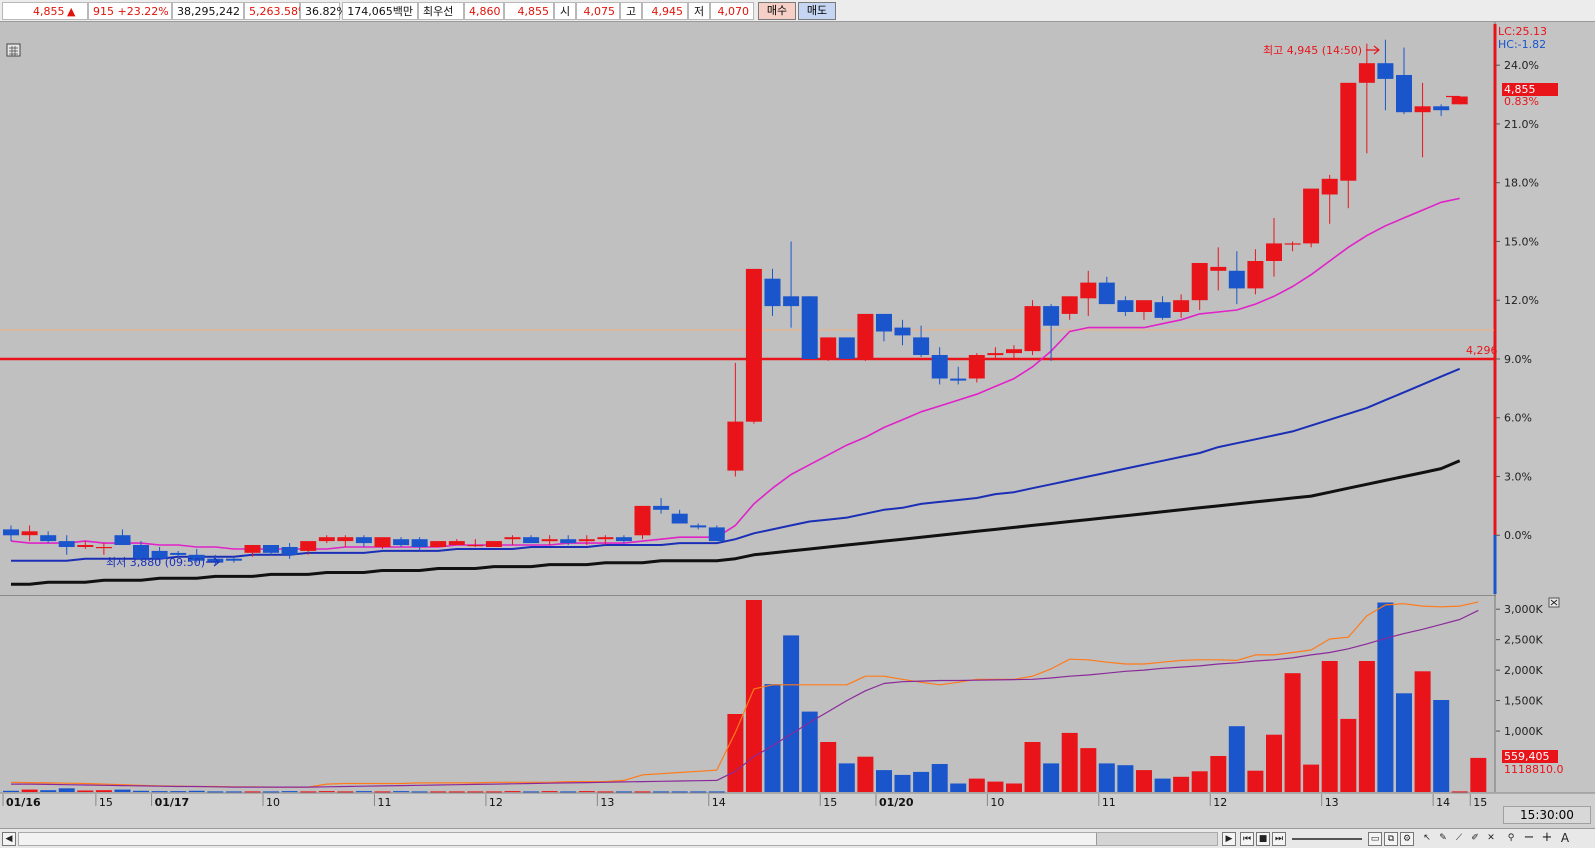  Describe the element at coordinates (1518, 476) in the screenshot. I see `price-tick-label: 3.0%` at that location.